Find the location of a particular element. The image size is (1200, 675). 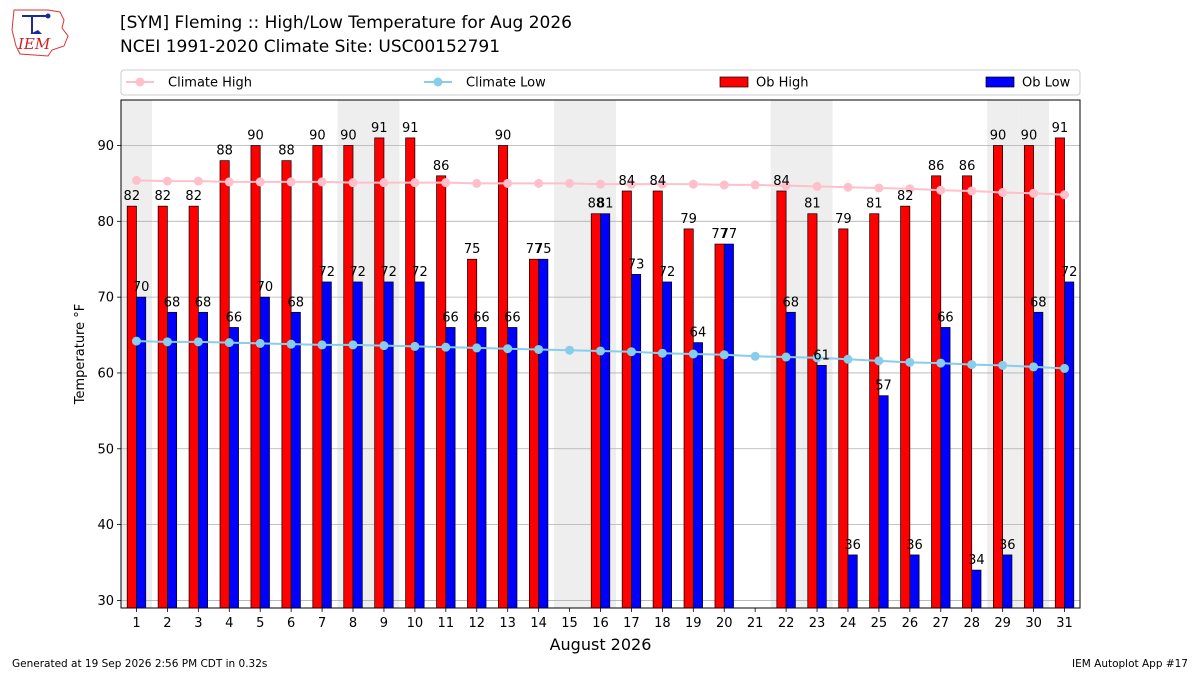

ob-low-label-11: 66 is located at coordinates (450, 317).